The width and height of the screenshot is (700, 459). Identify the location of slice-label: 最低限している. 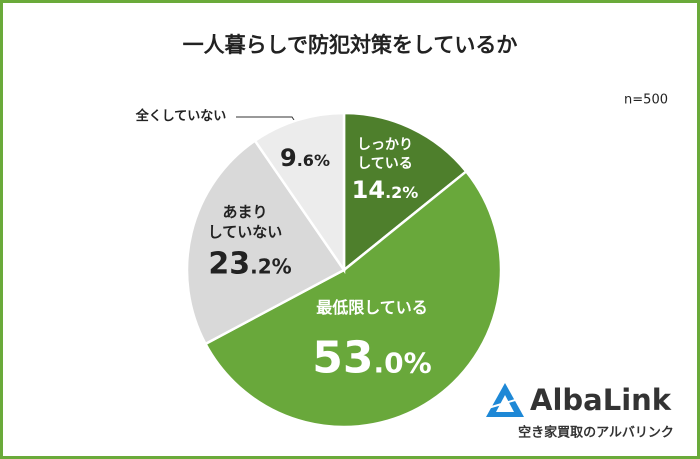
(372, 308).